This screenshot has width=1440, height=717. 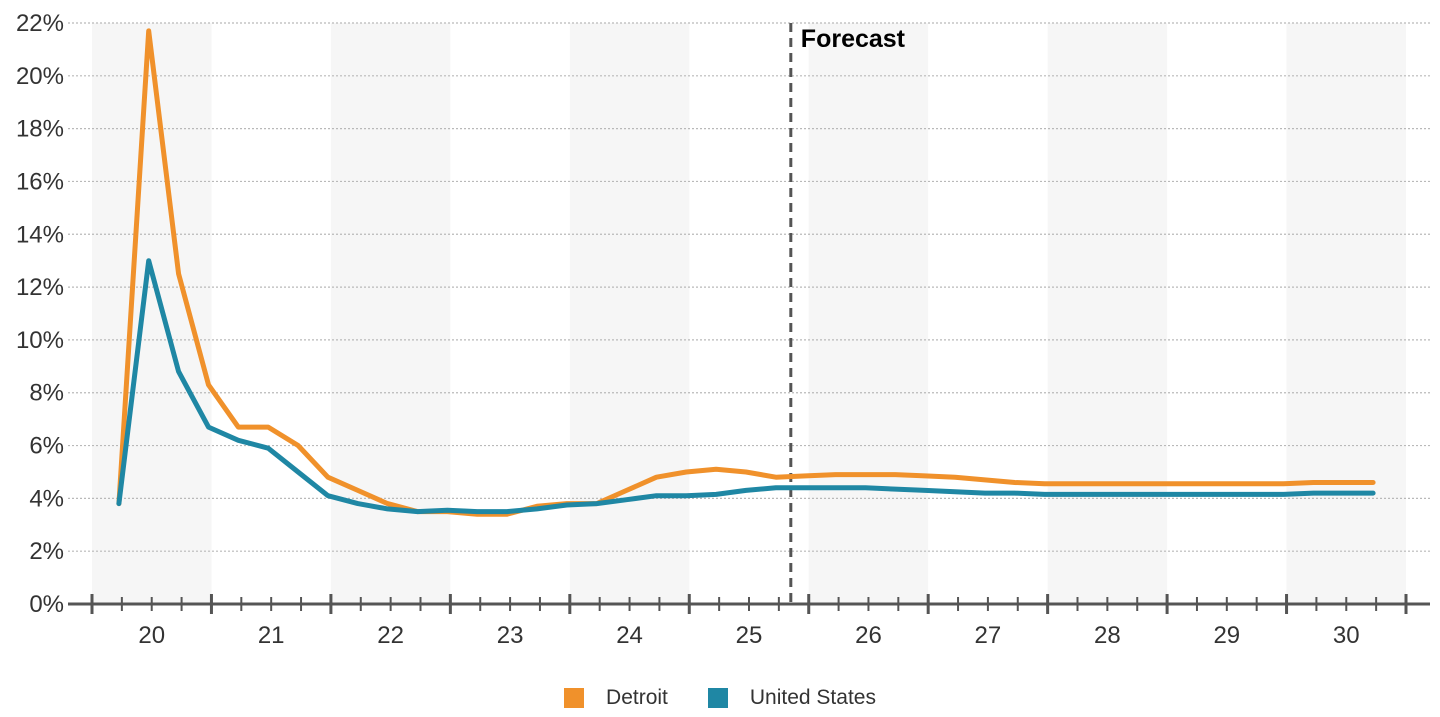 I want to click on x-tick-label: 26, so click(x=868, y=635).